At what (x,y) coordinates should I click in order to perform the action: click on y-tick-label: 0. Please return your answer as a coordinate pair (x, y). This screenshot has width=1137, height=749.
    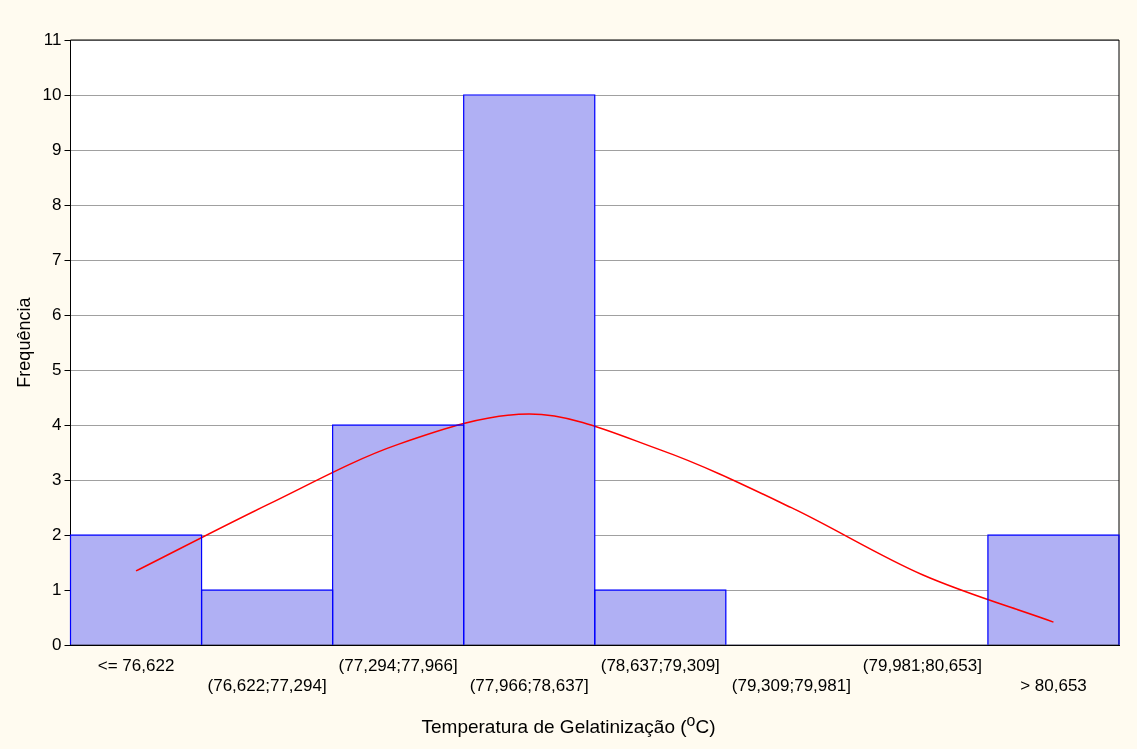
    Looking at the image, I should click on (57, 644).